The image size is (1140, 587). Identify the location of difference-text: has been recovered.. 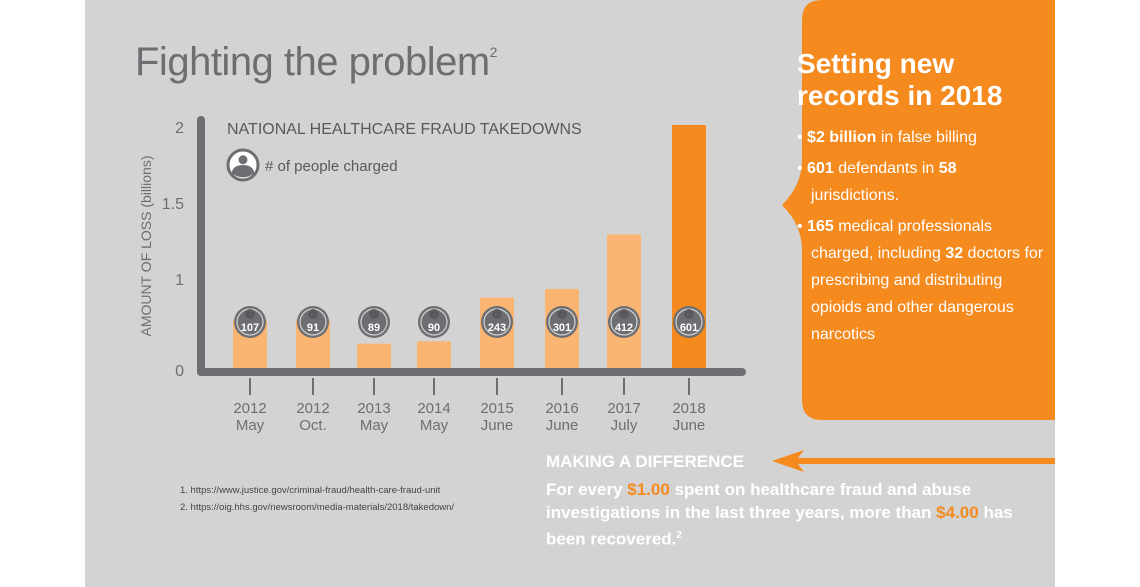
(779, 526).